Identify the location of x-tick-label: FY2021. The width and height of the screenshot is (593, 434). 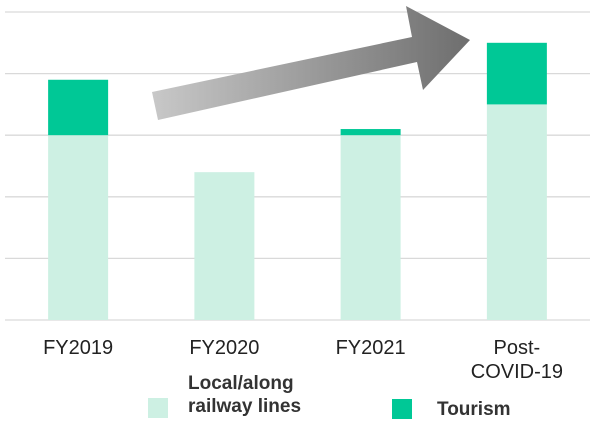
(370, 348).